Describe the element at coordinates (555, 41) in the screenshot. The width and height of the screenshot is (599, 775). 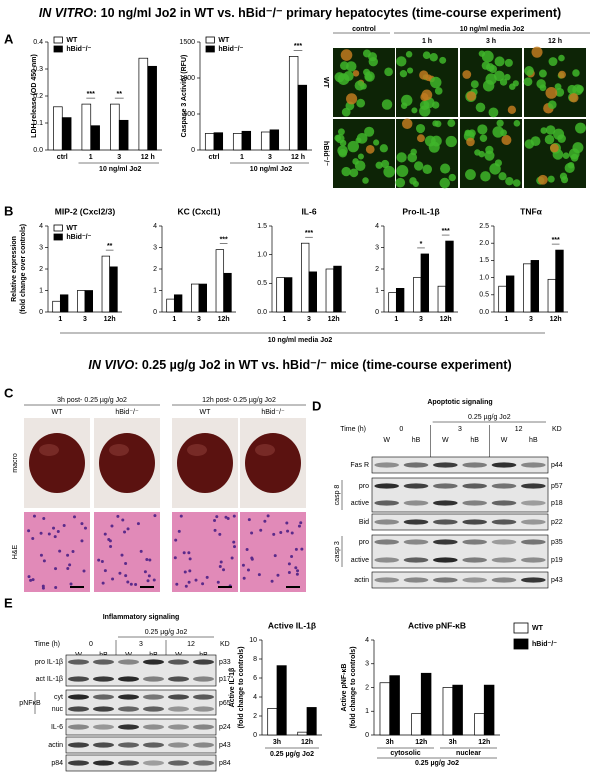
I see `column-label: 12 h` at that location.